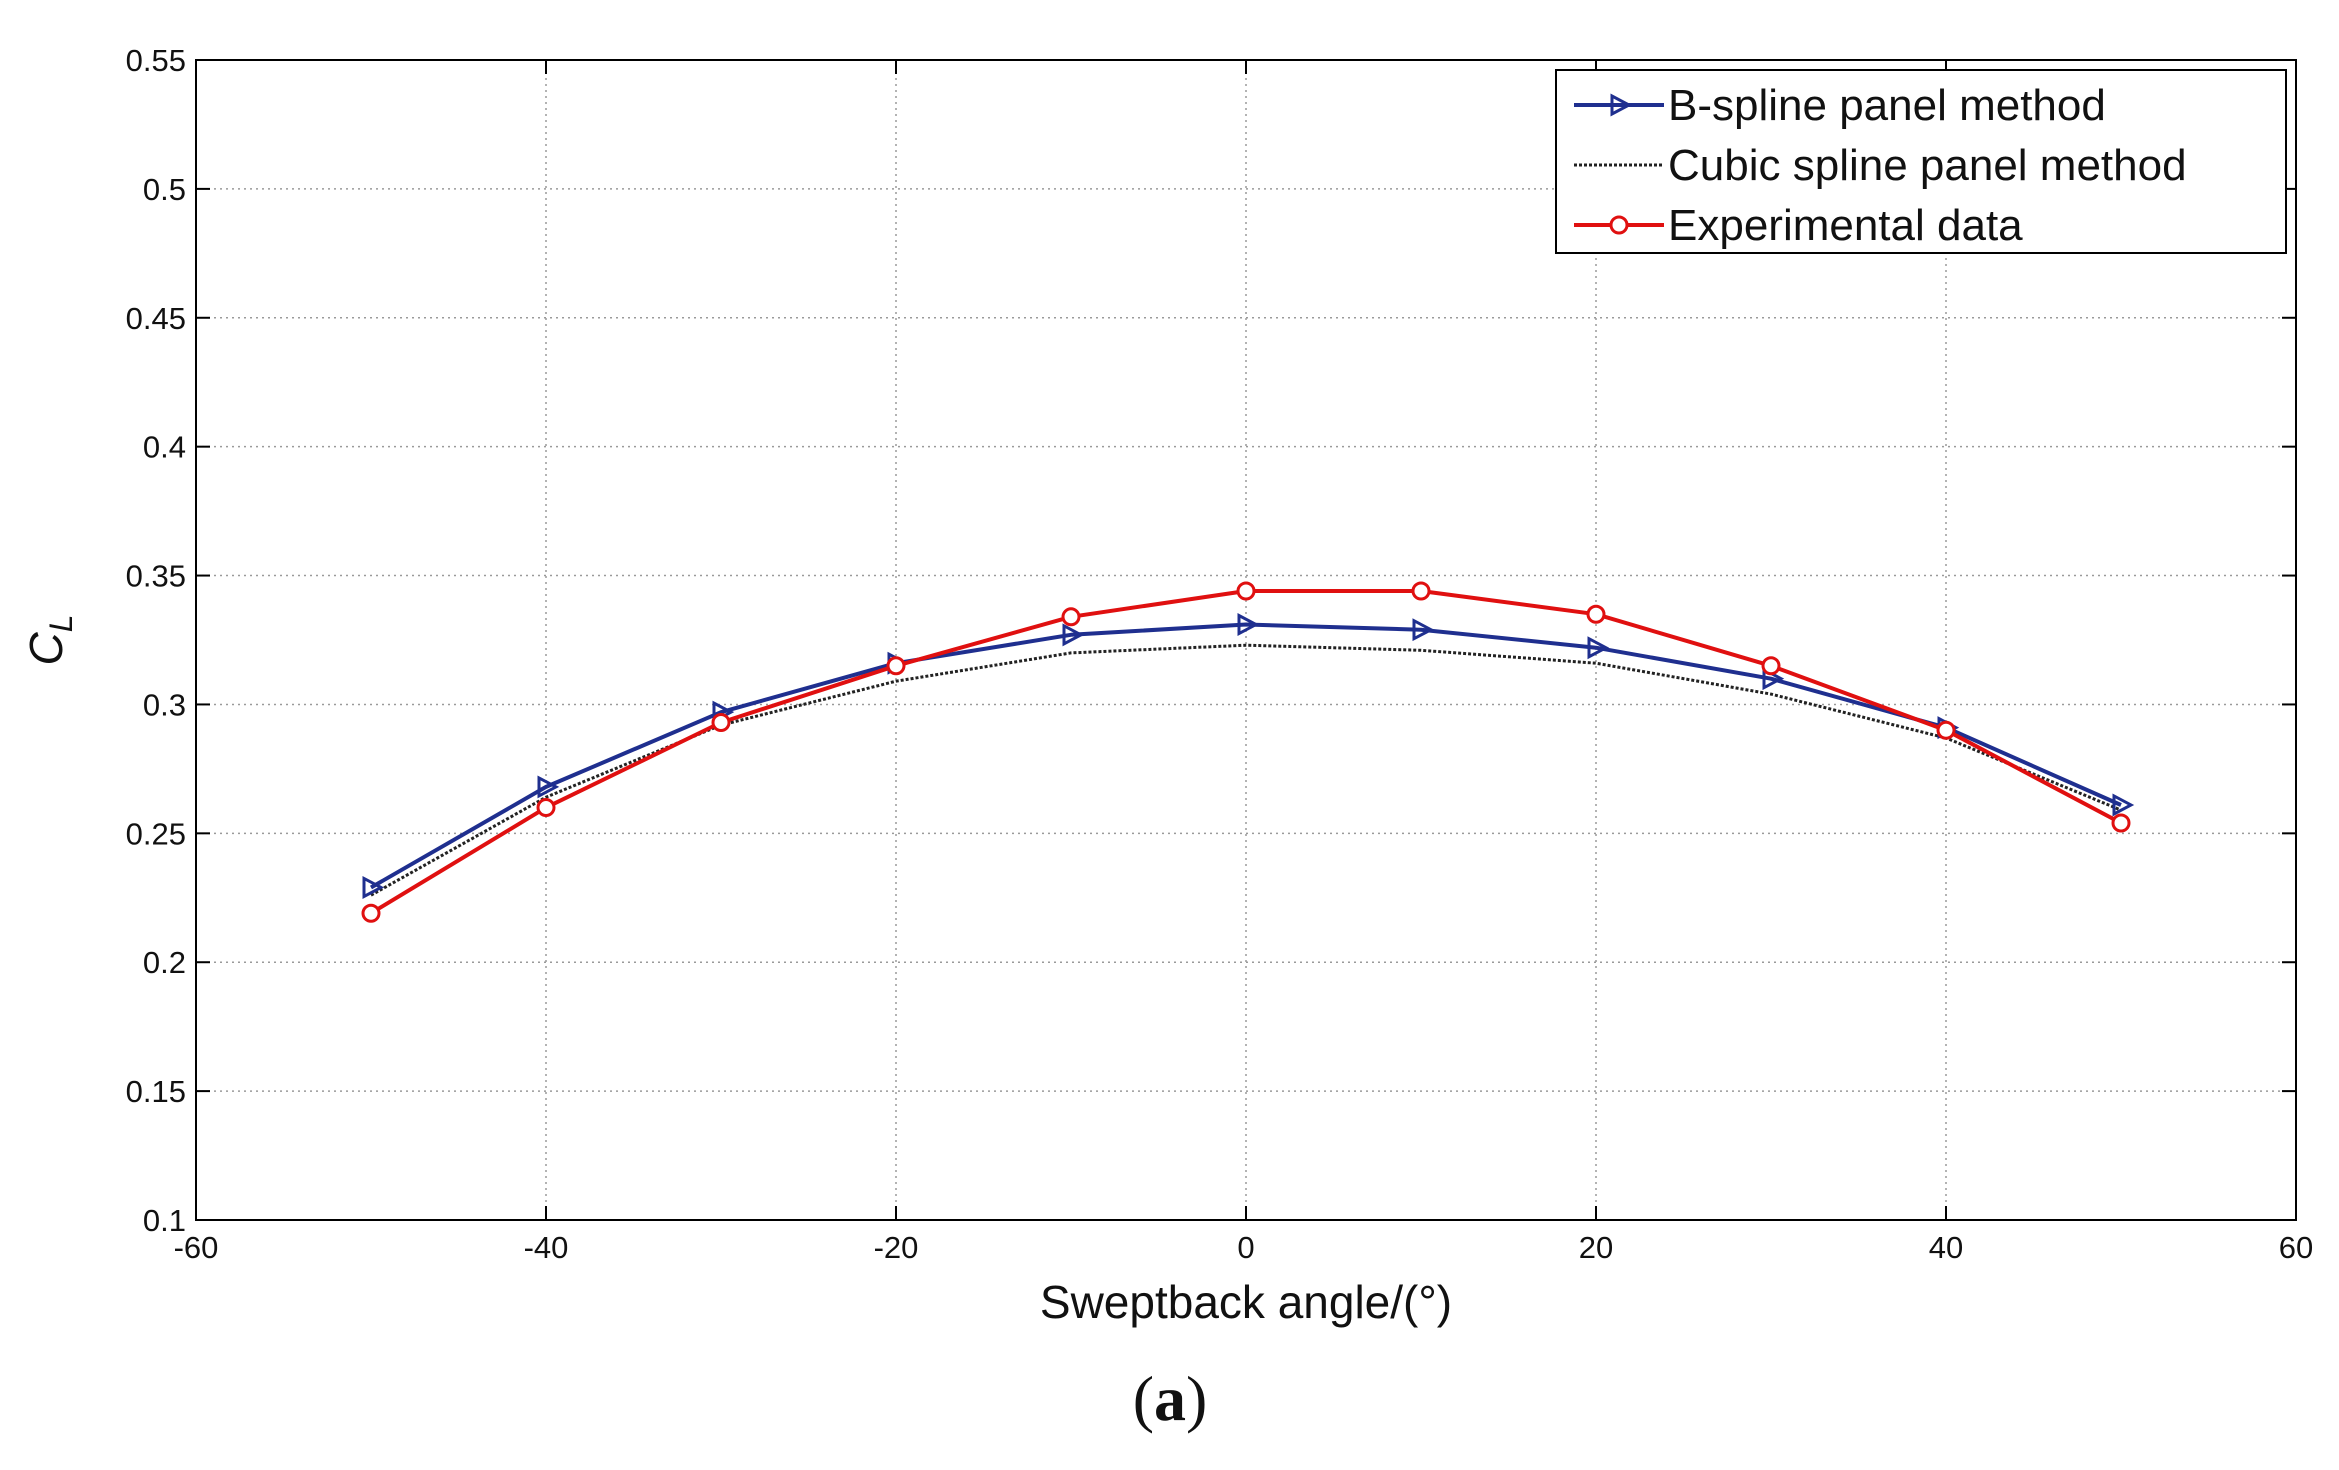 This screenshot has width=2339, height=1470. I want to click on caption-letter: a, so click(1170, 1398).